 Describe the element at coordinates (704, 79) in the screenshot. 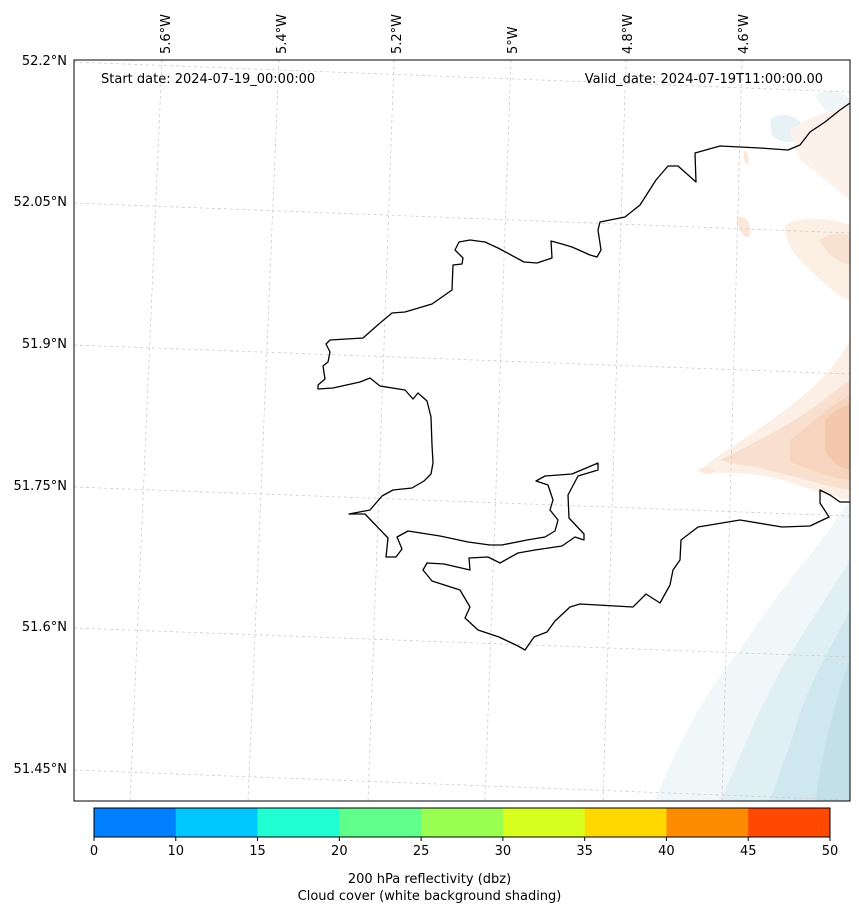

I see `valid-date-text: Valid_date: 2024-07-19T11:00:00.00` at that location.